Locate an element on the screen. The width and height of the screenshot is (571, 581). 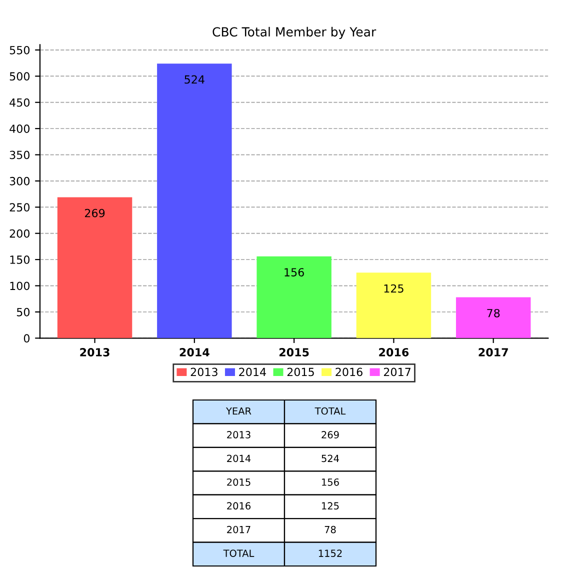
y-tick-label: 500 is located at coordinates (20, 76).